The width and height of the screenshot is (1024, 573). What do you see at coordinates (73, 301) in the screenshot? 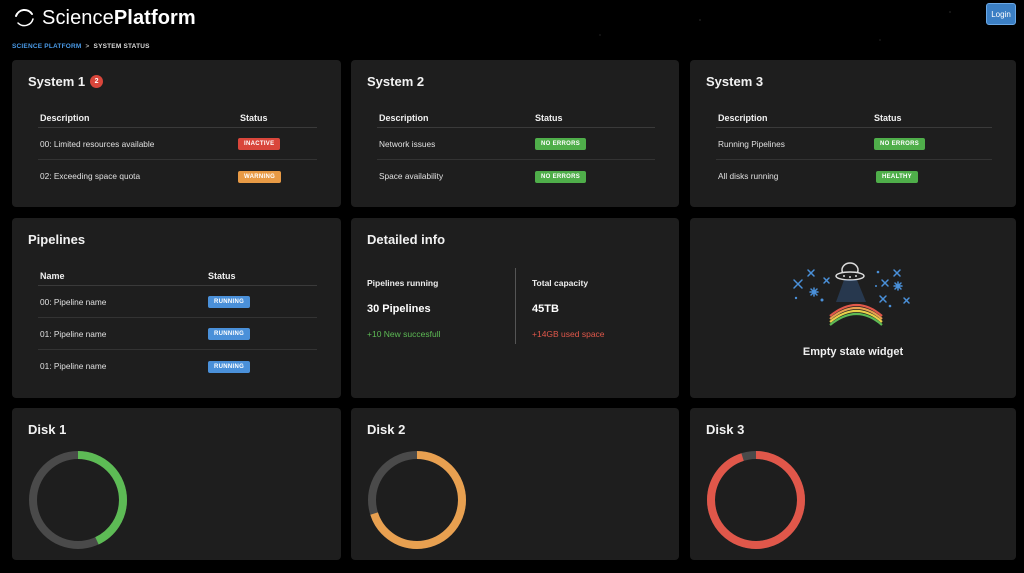
I see `pipeline-name: 00: Pipeline name` at bounding box center [73, 301].